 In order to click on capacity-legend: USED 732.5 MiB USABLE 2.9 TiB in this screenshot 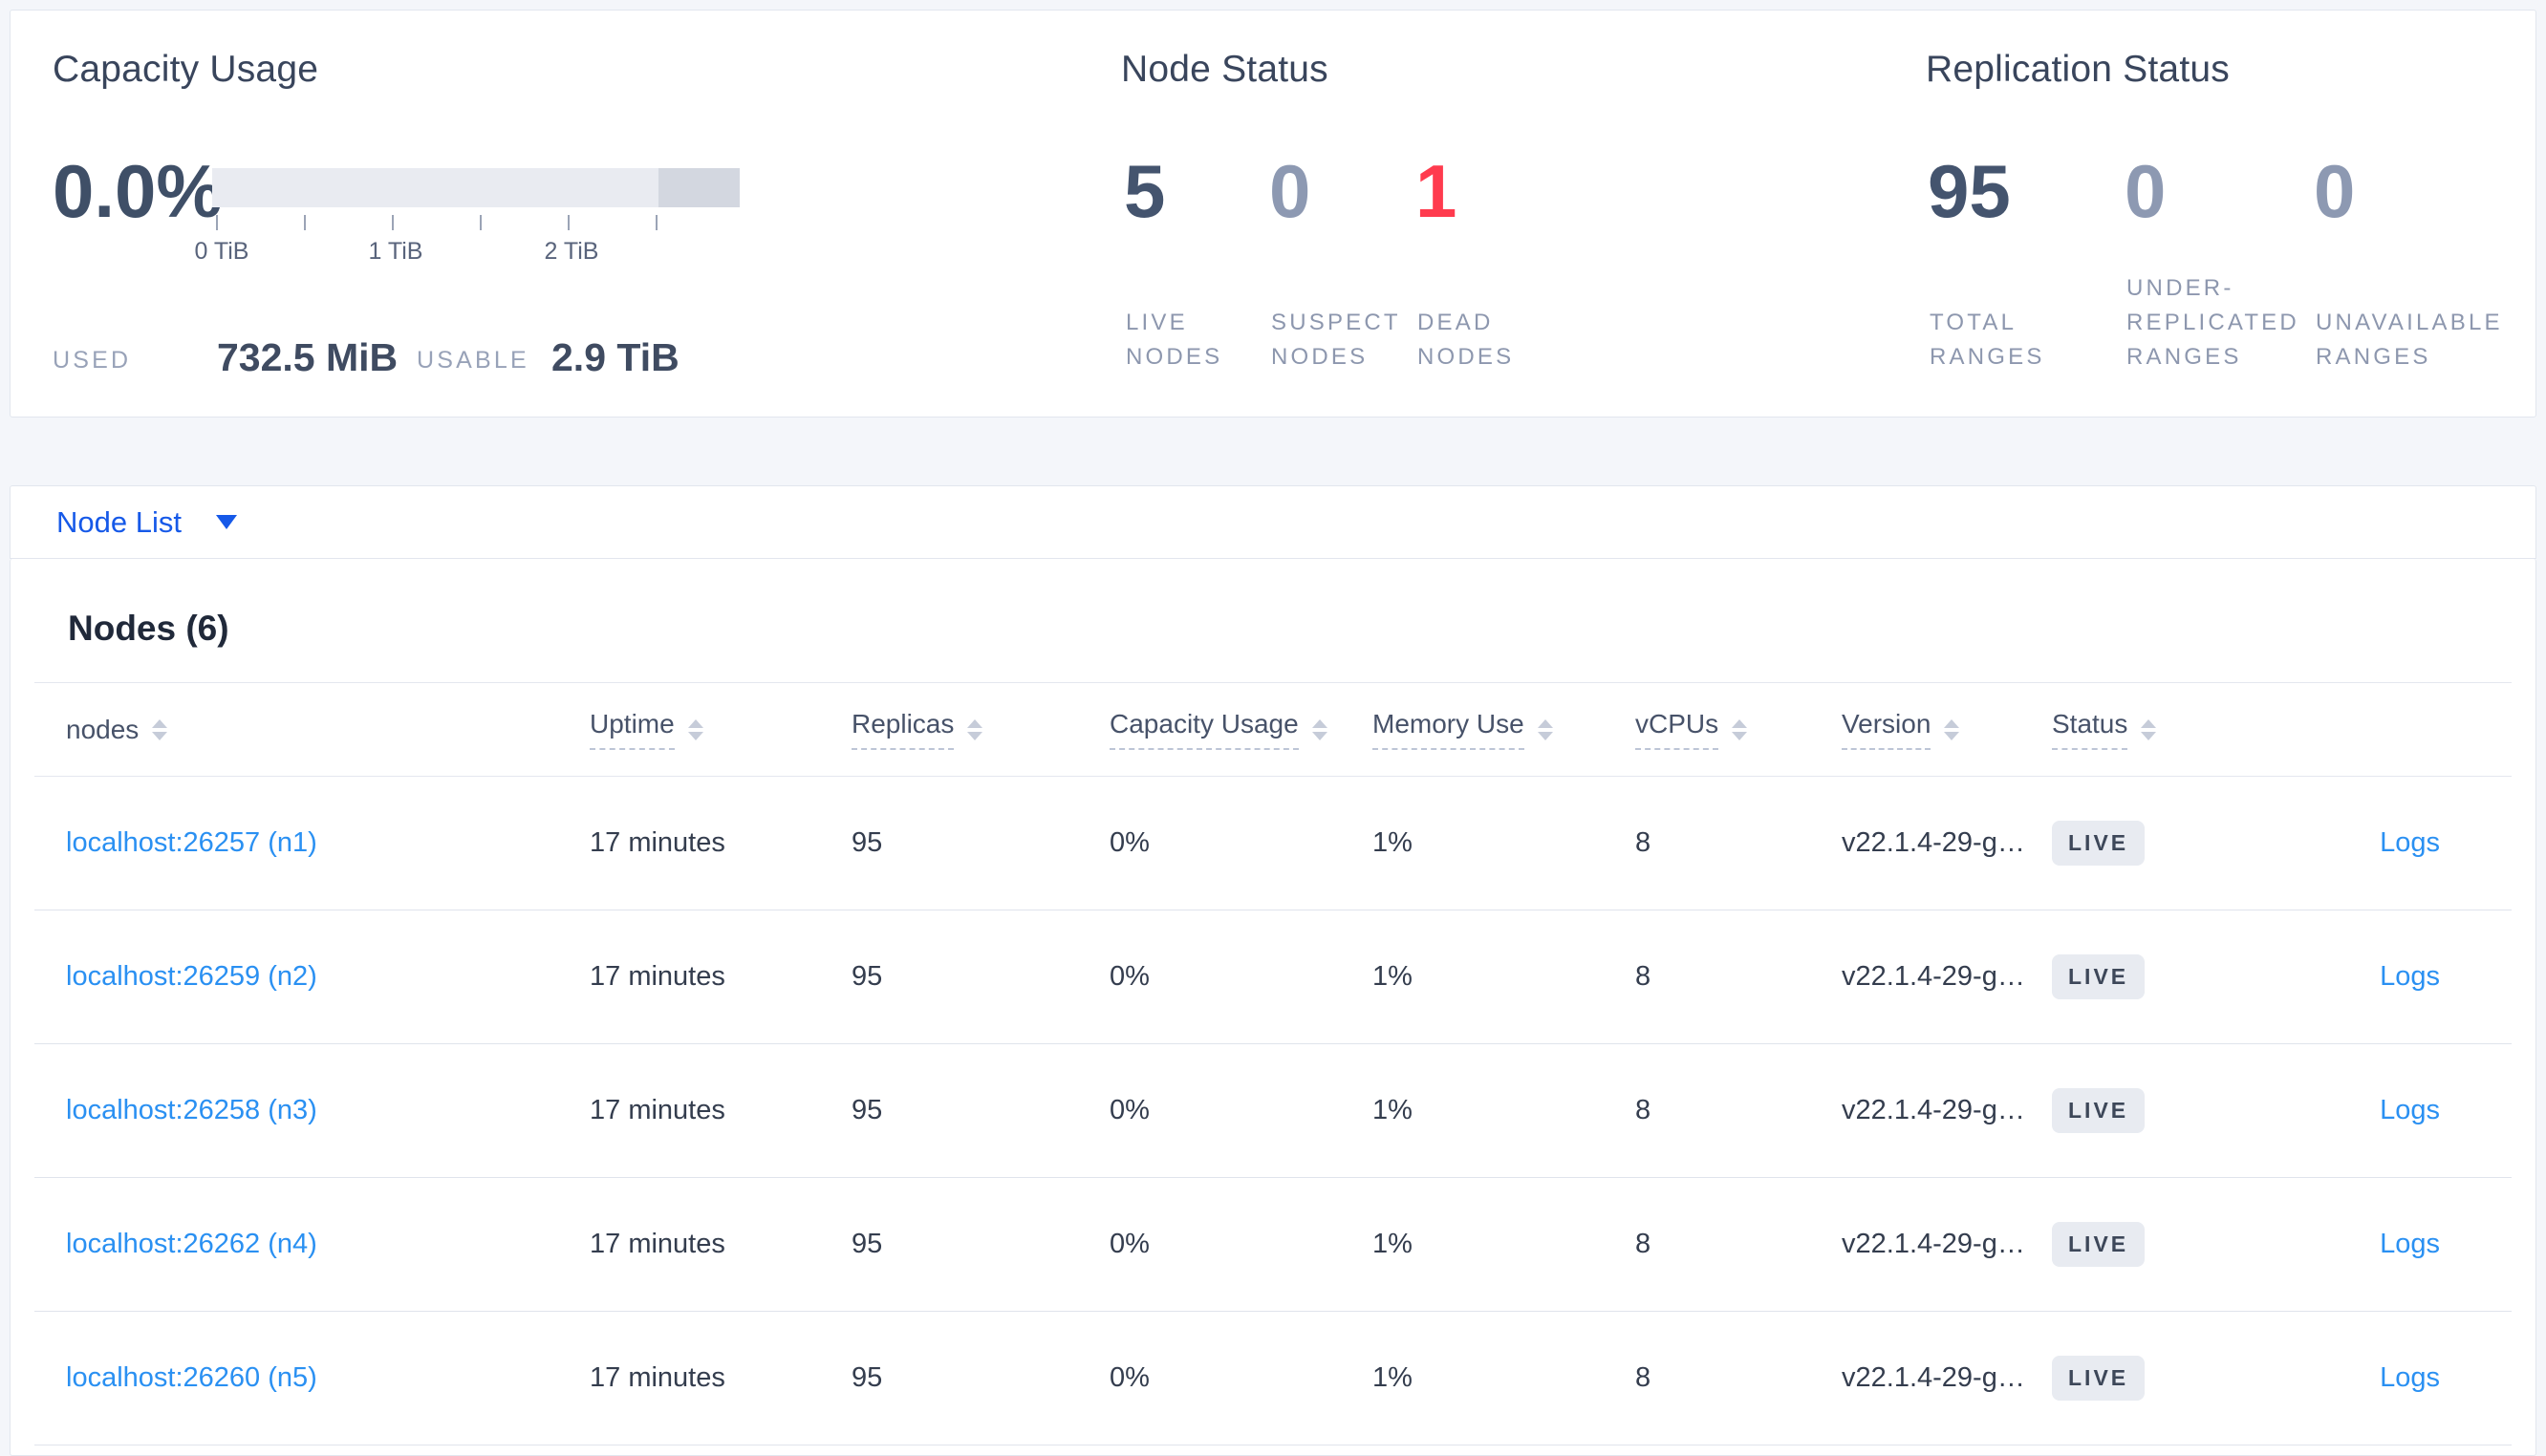, I will do `click(1273, 359)`.